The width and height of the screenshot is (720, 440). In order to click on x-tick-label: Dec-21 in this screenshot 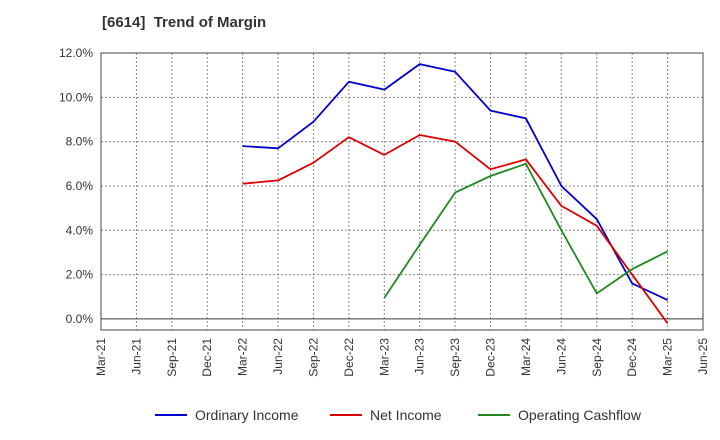, I will do `click(207, 357)`.